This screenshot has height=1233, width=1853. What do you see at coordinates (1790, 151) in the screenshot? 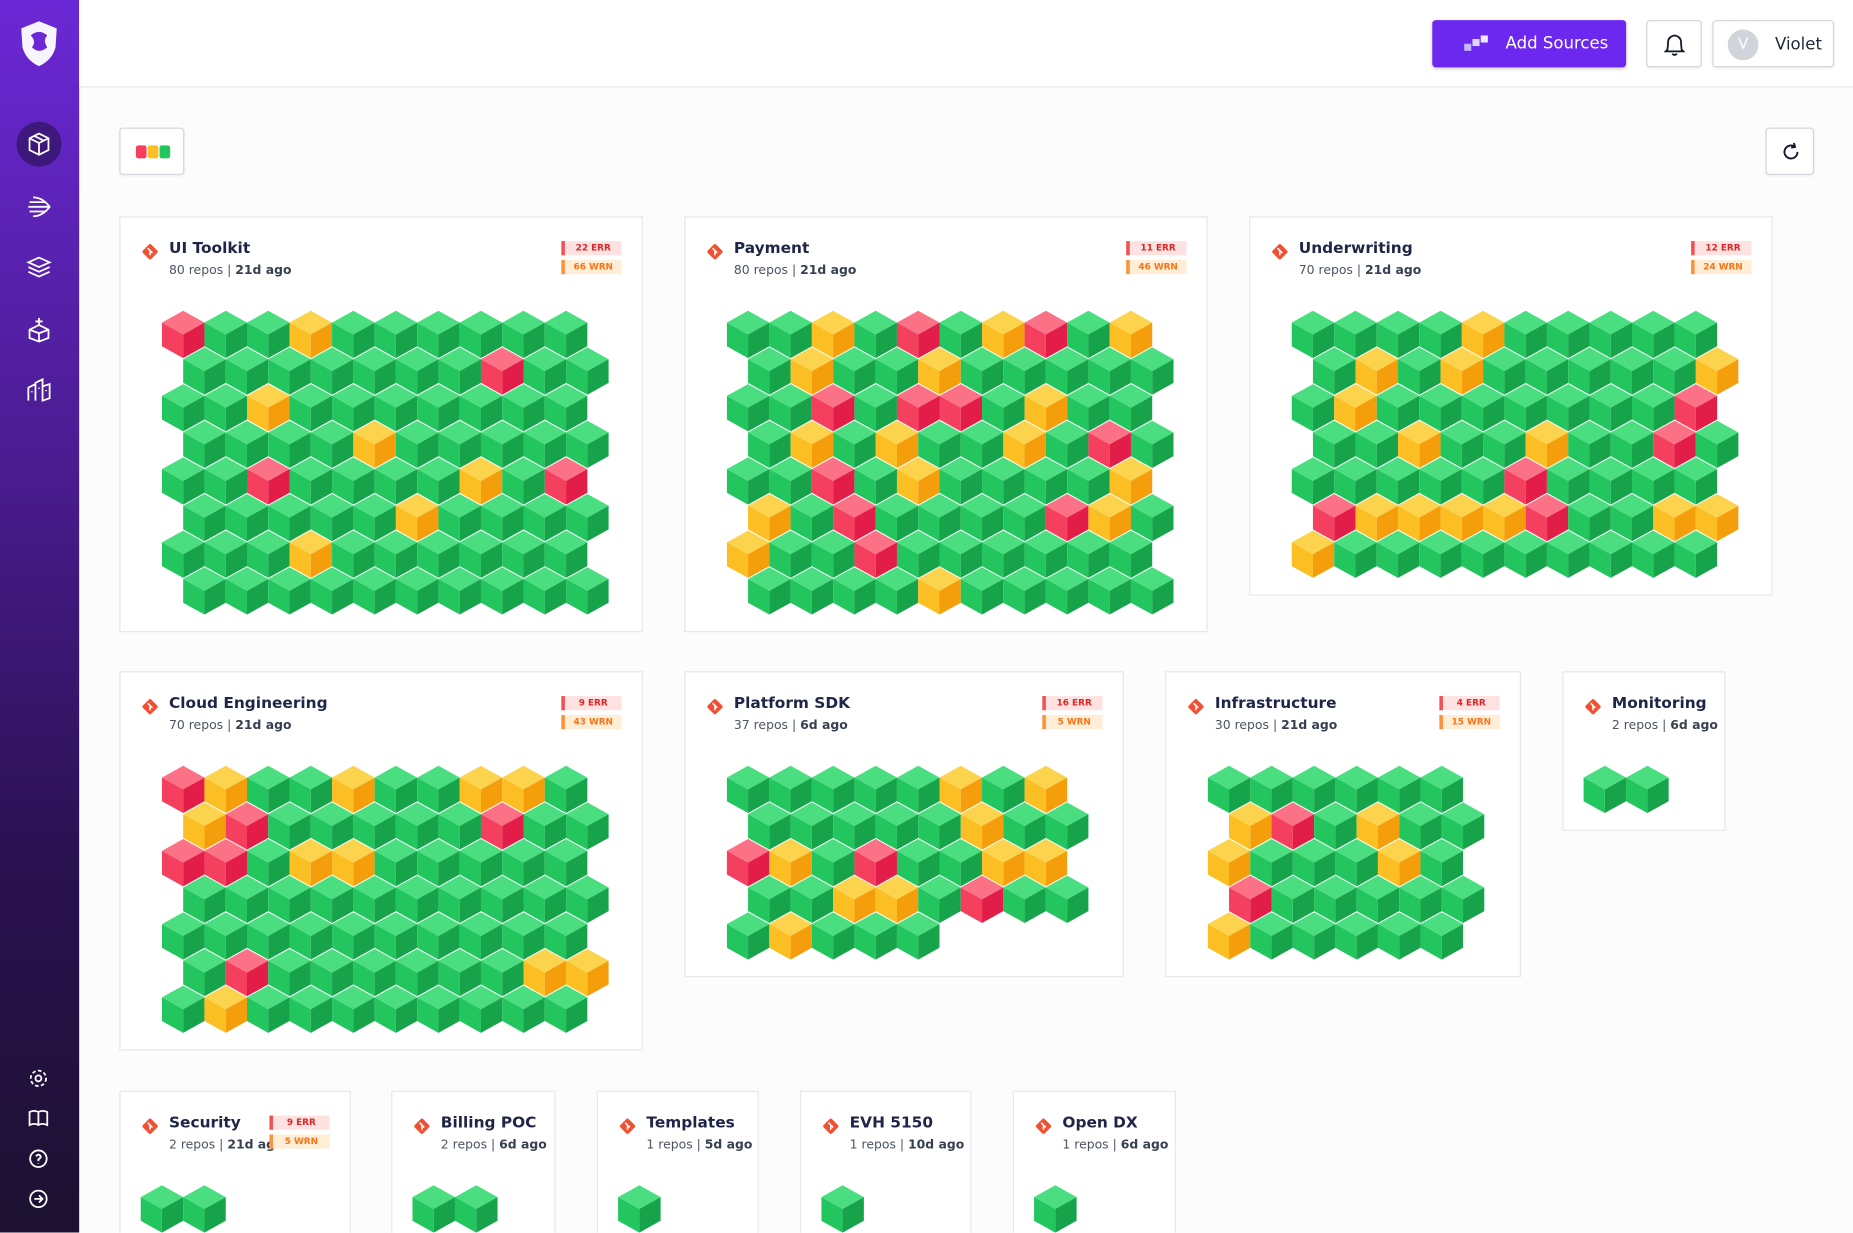
I see `refresh-button` at bounding box center [1790, 151].